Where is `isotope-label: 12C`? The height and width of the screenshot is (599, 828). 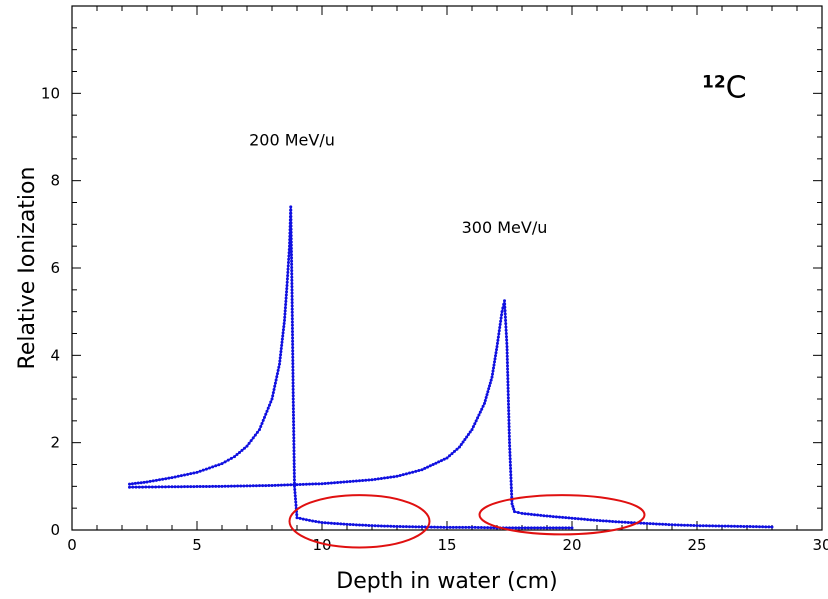 isotope-label: 12C is located at coordinates (724, 88).